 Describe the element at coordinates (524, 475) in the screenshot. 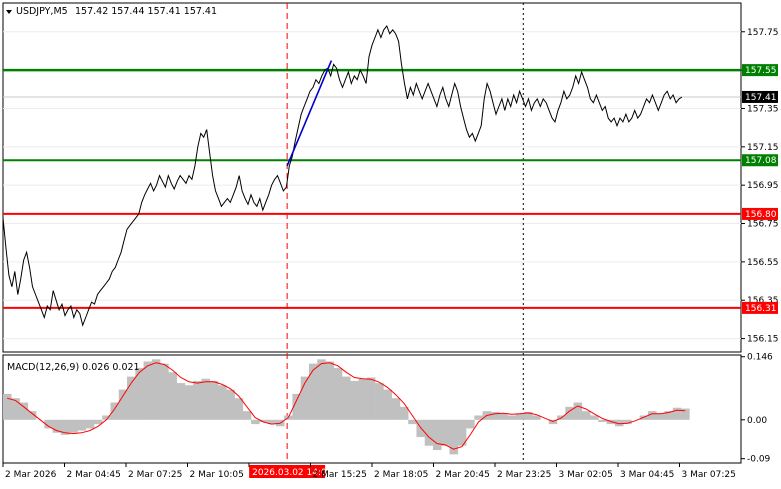

I see `x-tick-label: 2 Mar 23:25` at that location.